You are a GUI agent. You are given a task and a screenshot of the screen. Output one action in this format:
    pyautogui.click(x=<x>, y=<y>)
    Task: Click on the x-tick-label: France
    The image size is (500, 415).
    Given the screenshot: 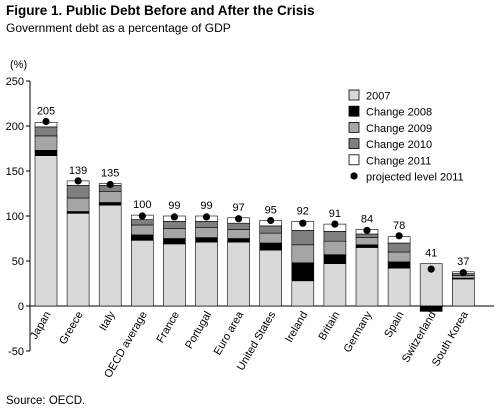 What is the action you would take?
    pyautogui.click(x=168, y=328)
    